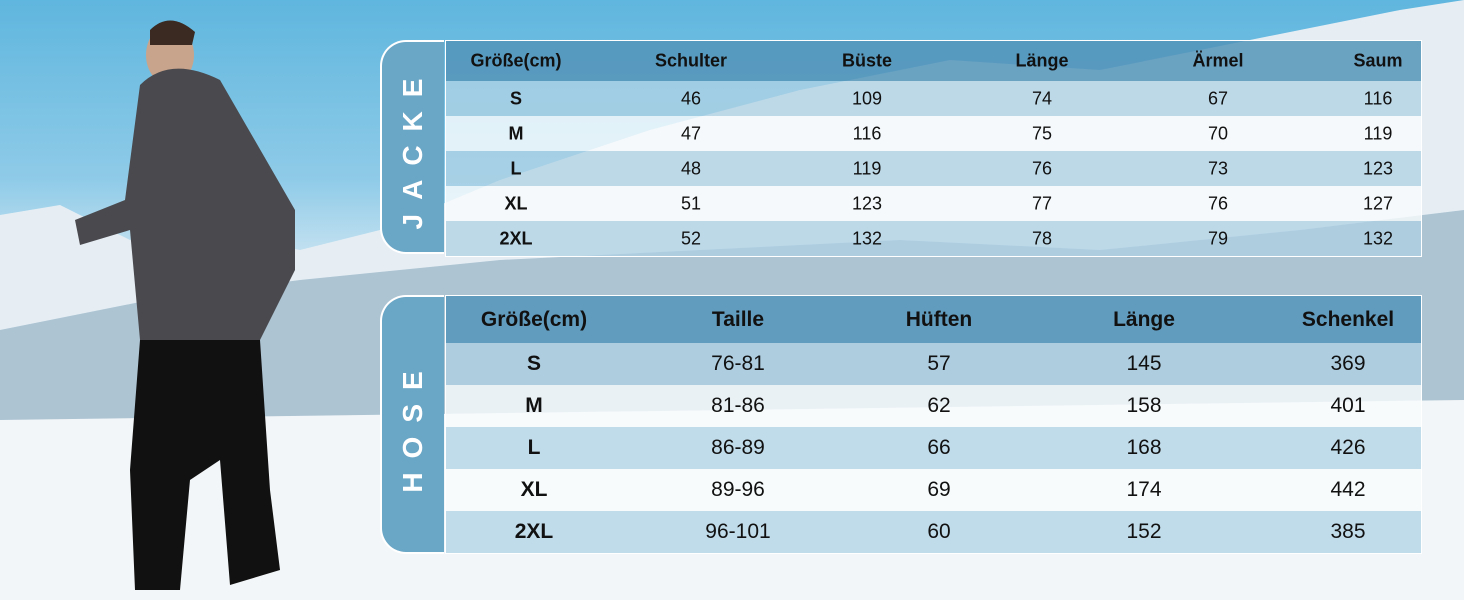  What do you see at coordinates (1348, 447) in the screenshot?
I see `value-cell: 426` at bounding box center [1348, 447].